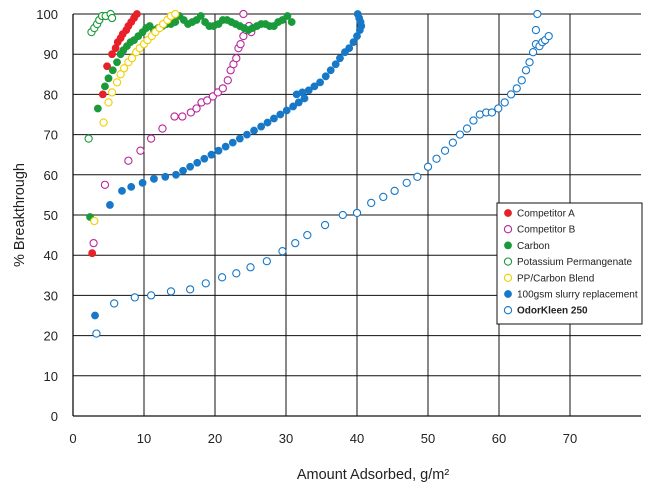 Image resolution: width=655 pixels, height=489 pixels. I want to click on y-tick-label: 20, so click(51, 336).